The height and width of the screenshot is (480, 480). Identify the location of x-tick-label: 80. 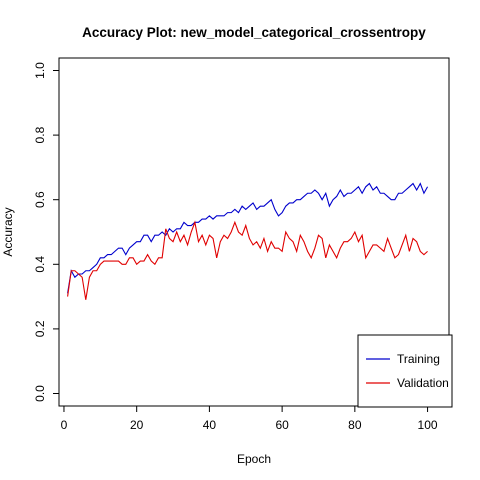
(355, 425).